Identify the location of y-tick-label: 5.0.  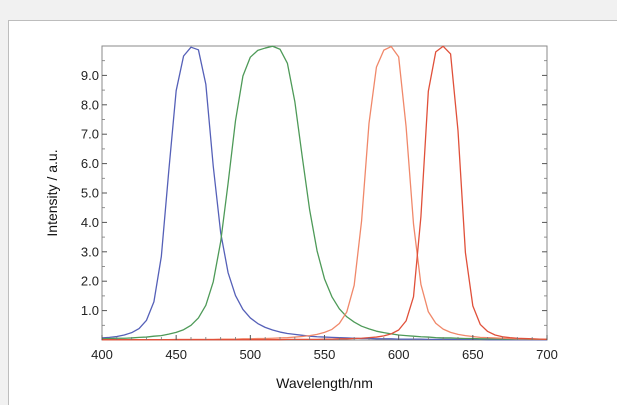
(90, 193).